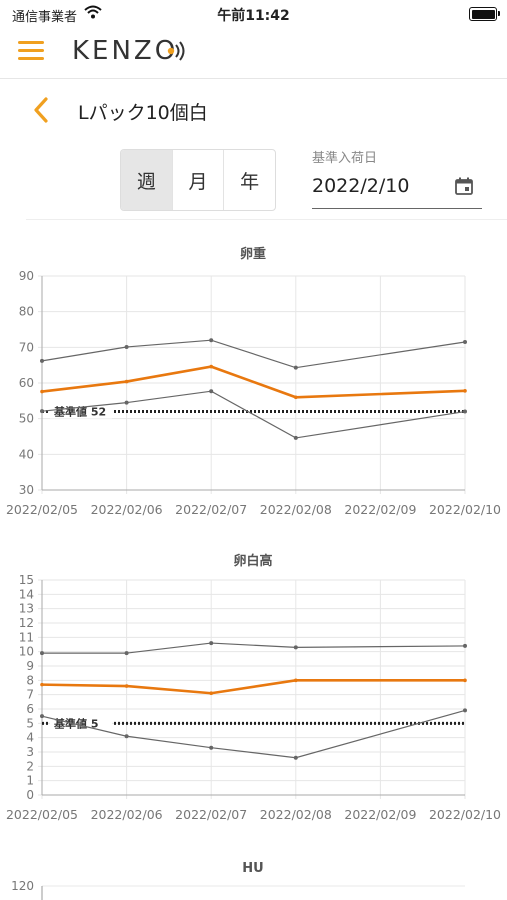  What do you see at coordinates (26, 594) in the screenshot?
I see `y-tick-label: 14` at bounding box center [26, 594].